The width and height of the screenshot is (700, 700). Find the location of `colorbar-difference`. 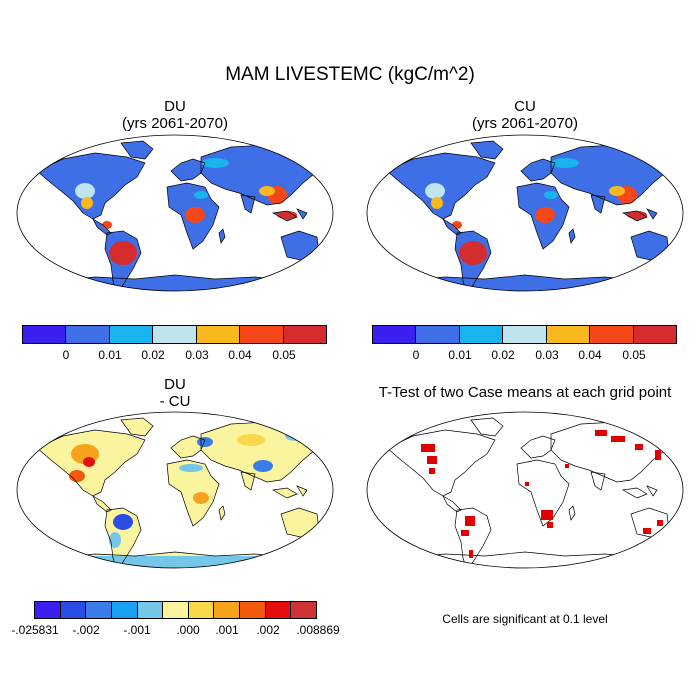

colorbar-difference is located at coordinates (175, 610).